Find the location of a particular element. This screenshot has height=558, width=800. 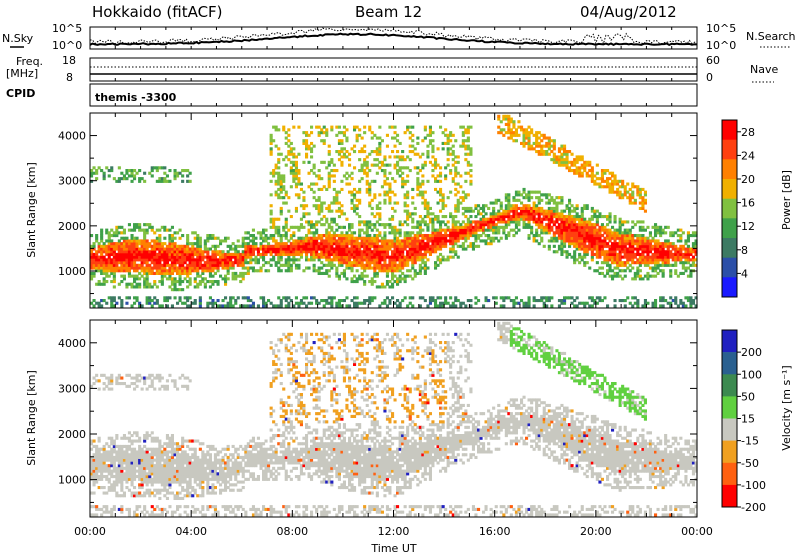

nave-tick-top: 60 is located at coordinates (713, 60).